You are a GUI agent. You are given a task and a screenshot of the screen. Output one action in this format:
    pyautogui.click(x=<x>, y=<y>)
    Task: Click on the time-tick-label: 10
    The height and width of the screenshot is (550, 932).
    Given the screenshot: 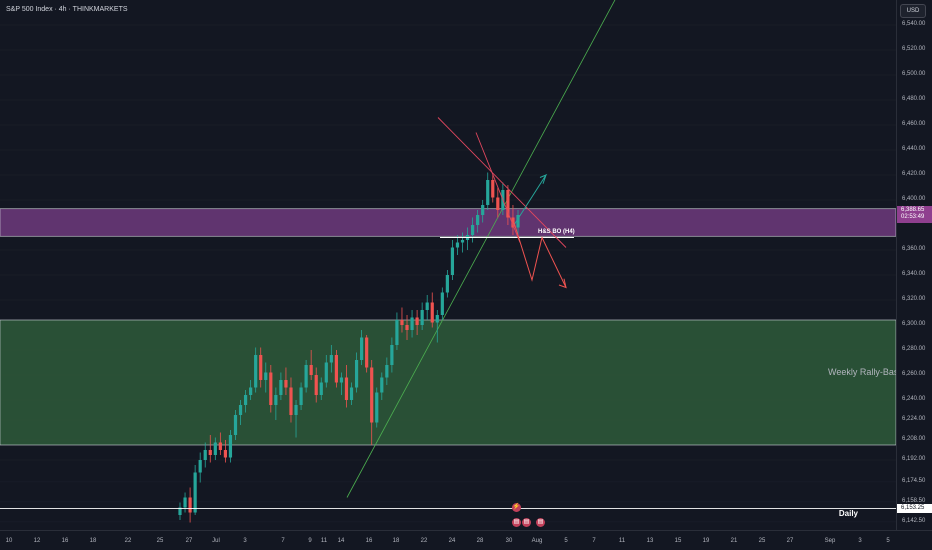 What is the action you would take?
    pyautogui.click(x=9, y=541)
    